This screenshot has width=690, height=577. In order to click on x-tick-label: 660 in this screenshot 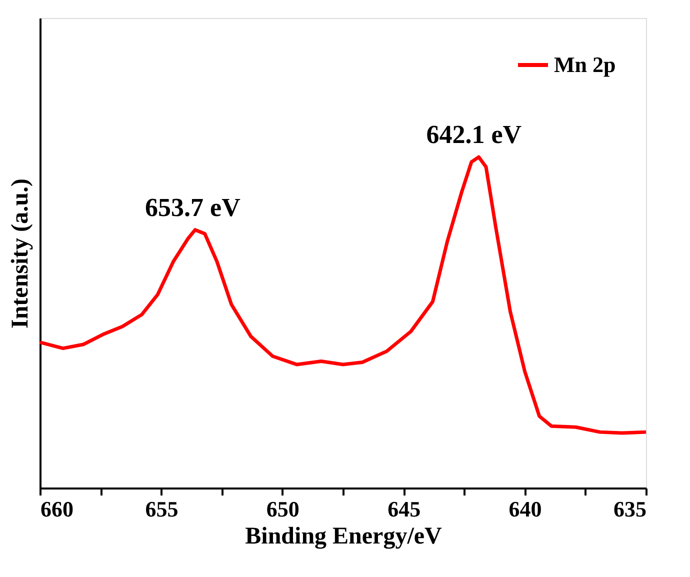, I will do `click(57, 509)`.